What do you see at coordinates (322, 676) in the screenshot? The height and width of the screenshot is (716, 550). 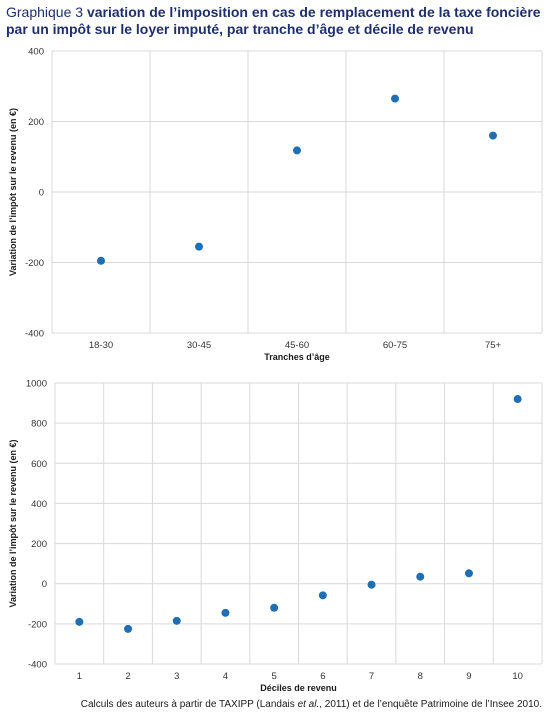 I see `x-tick-label: 6` at bounding box center [322, 676].